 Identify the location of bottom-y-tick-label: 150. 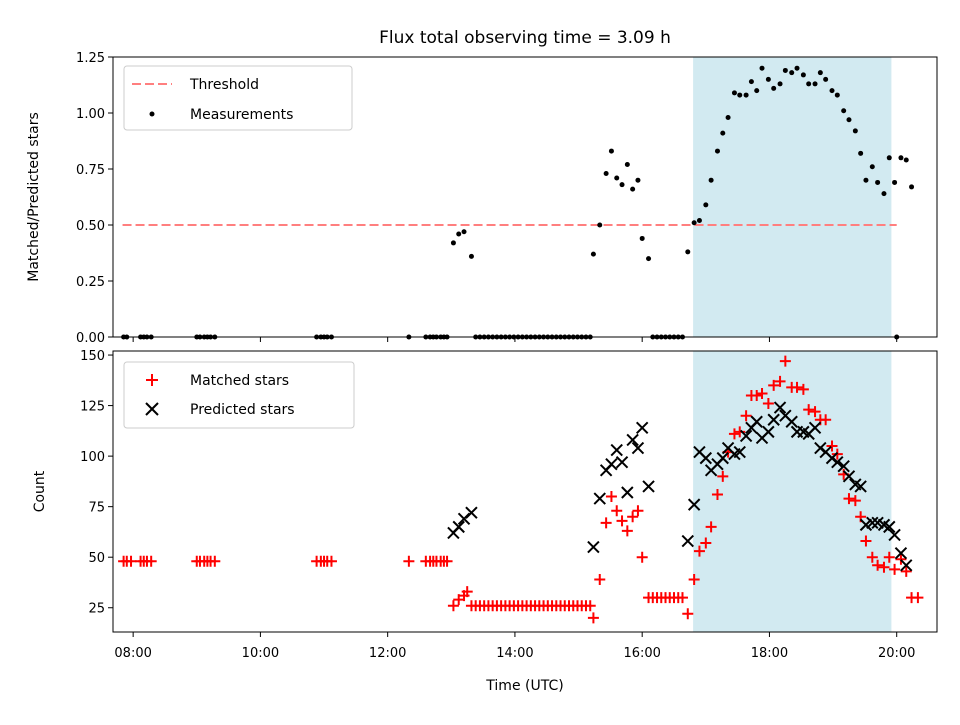
(92, 356).